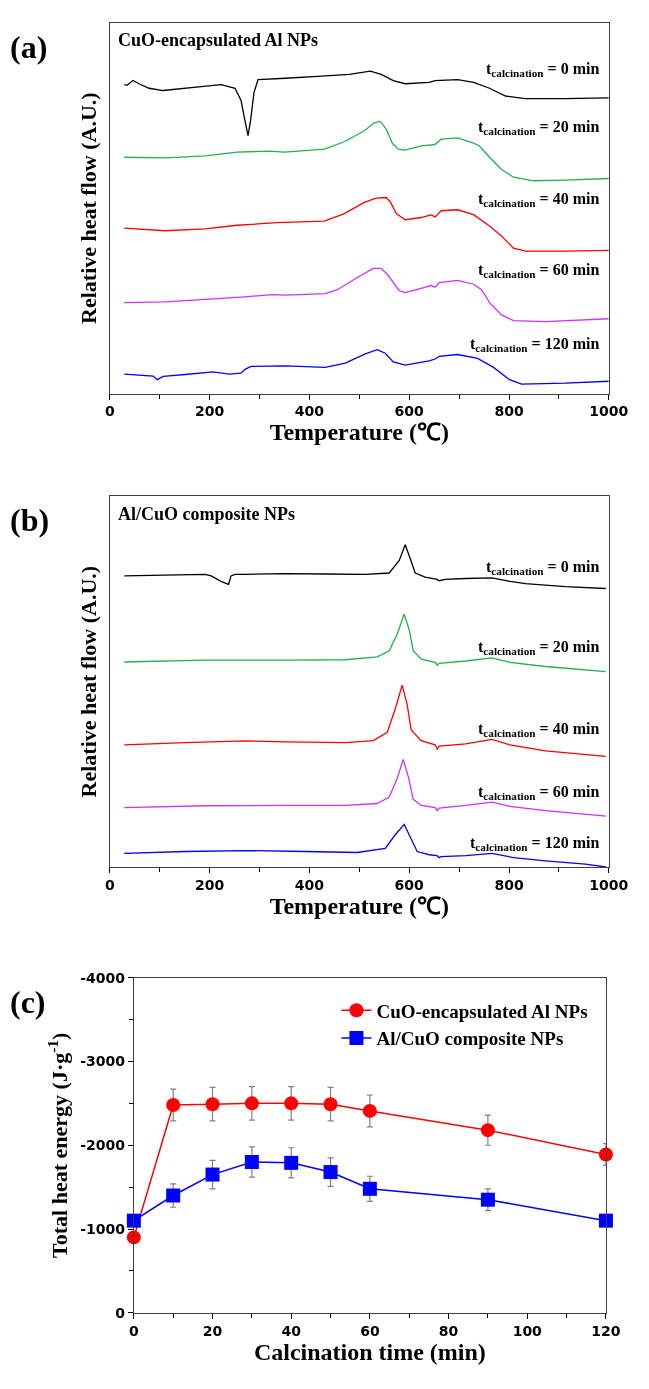 Image resolution: width=649 pixels, height=1389 pixels. I want to click on legend-label: Al/CuO composite NPs, so click(470, 1039).